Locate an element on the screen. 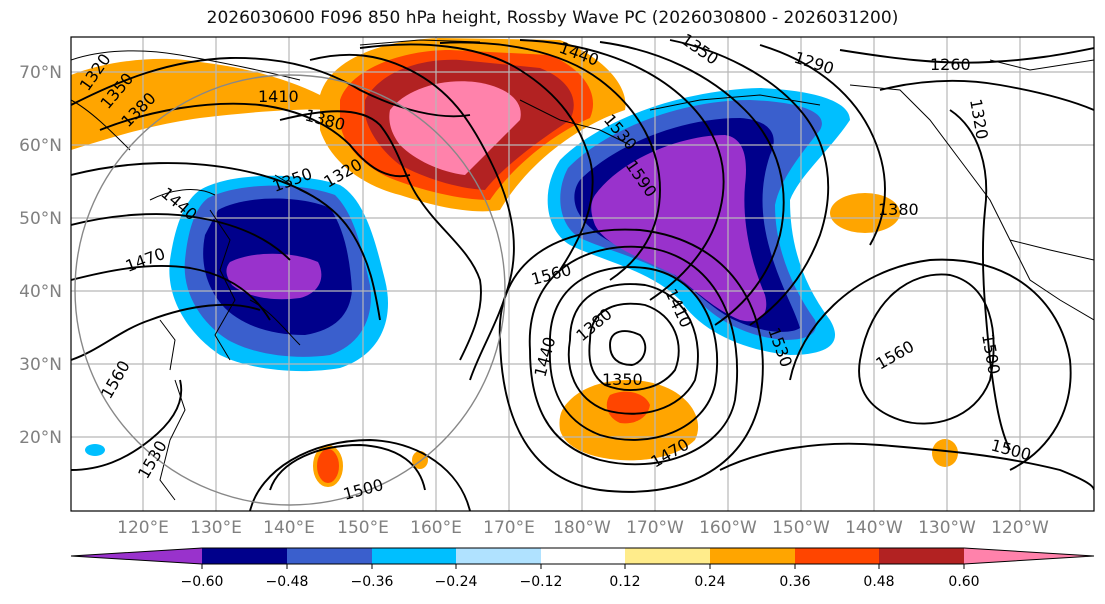 This screenshot has height=604, width=1105. lon-label: 170°E is located at coordinates (509, 528).